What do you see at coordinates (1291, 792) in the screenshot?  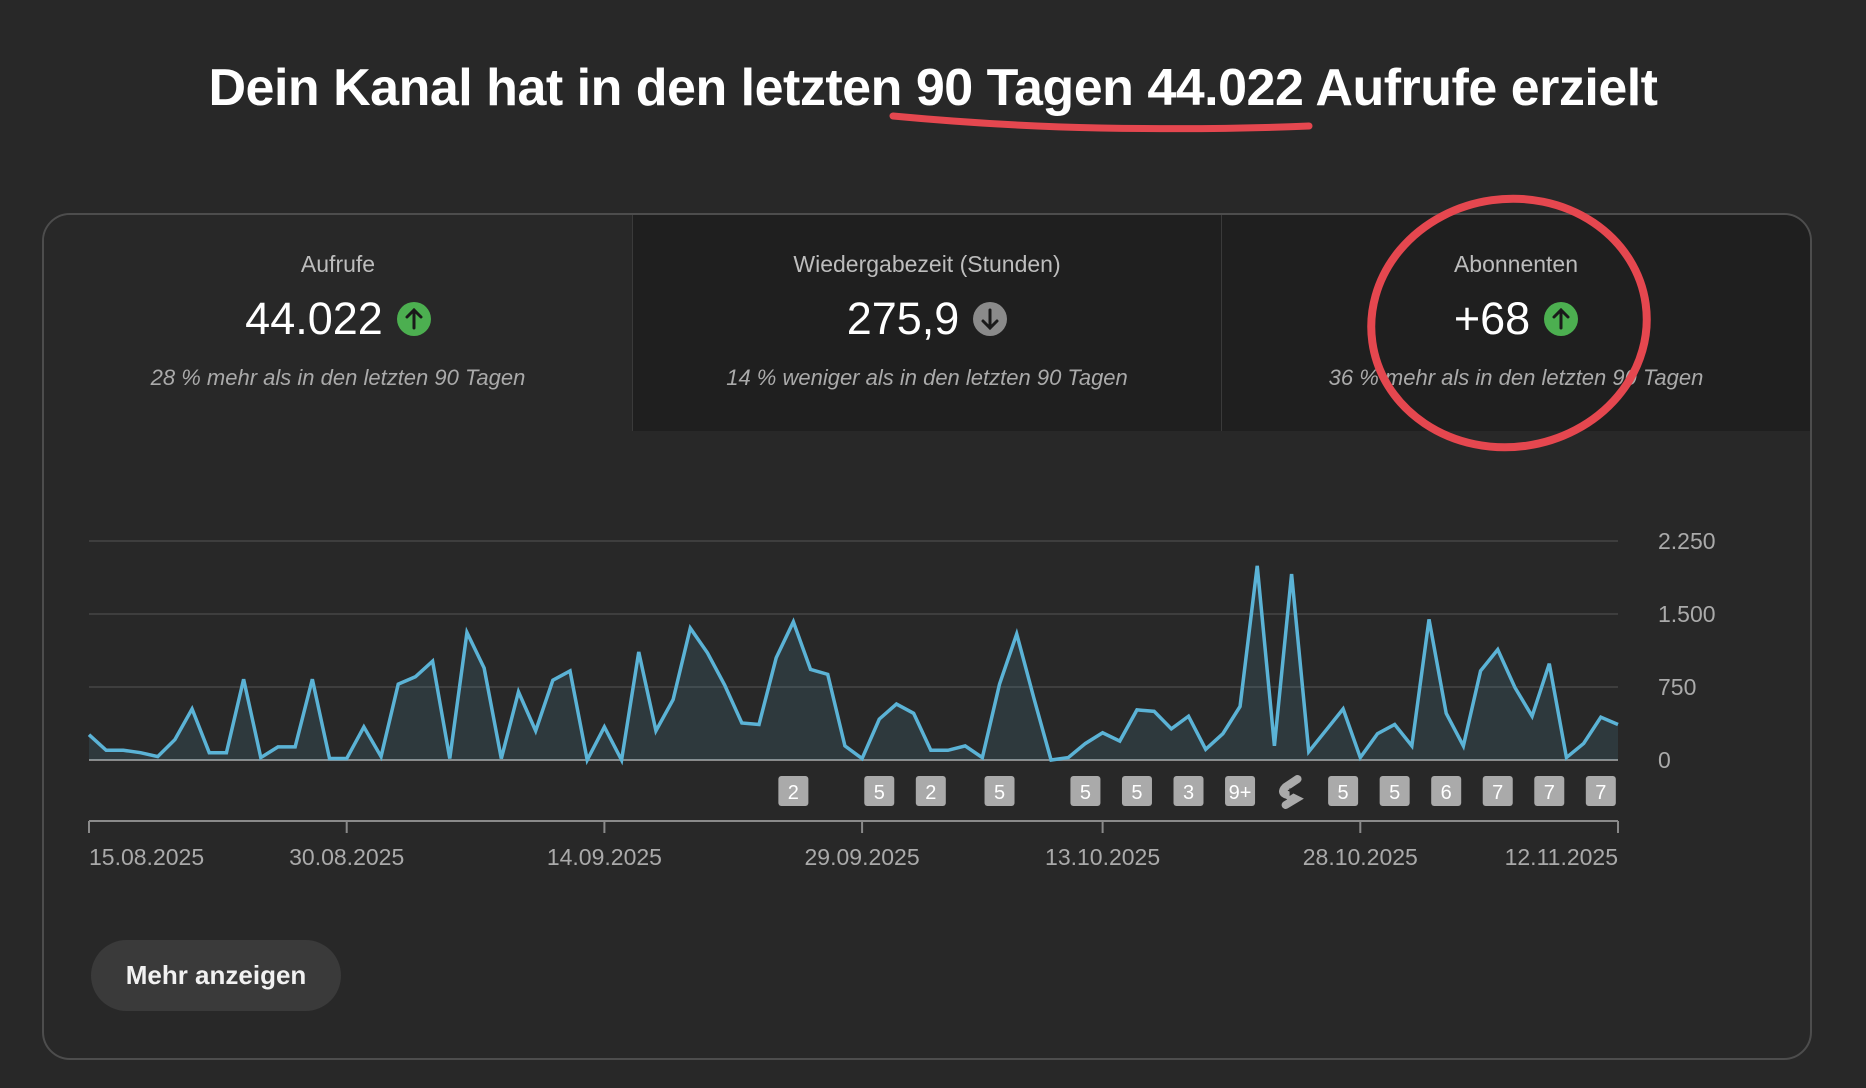 I see `shorts-marker` at bounding box center [1291, 792].